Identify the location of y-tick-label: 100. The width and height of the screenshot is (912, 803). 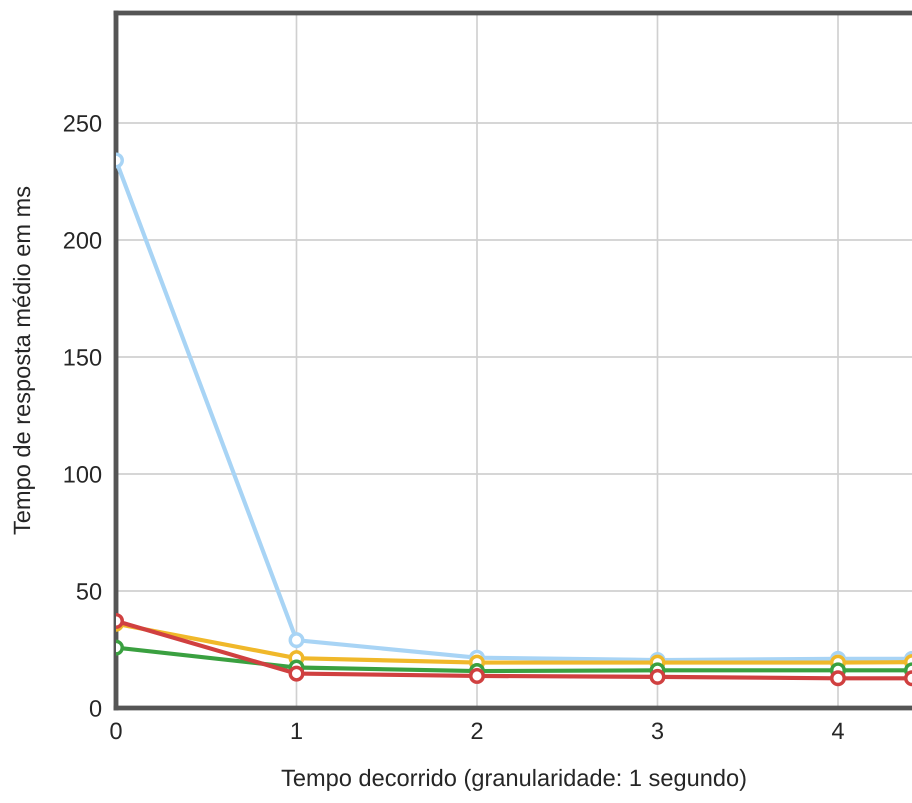
(83, 474).